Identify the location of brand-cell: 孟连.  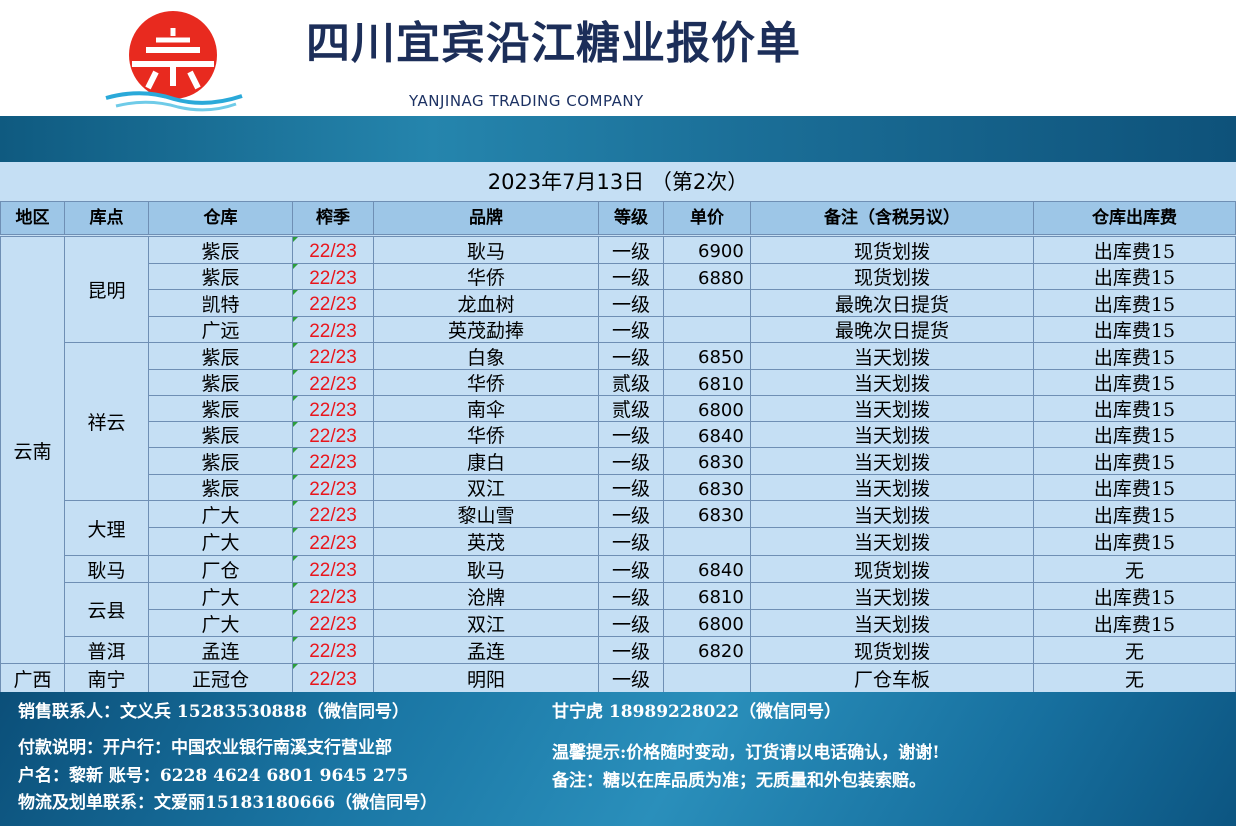
(486, 650).